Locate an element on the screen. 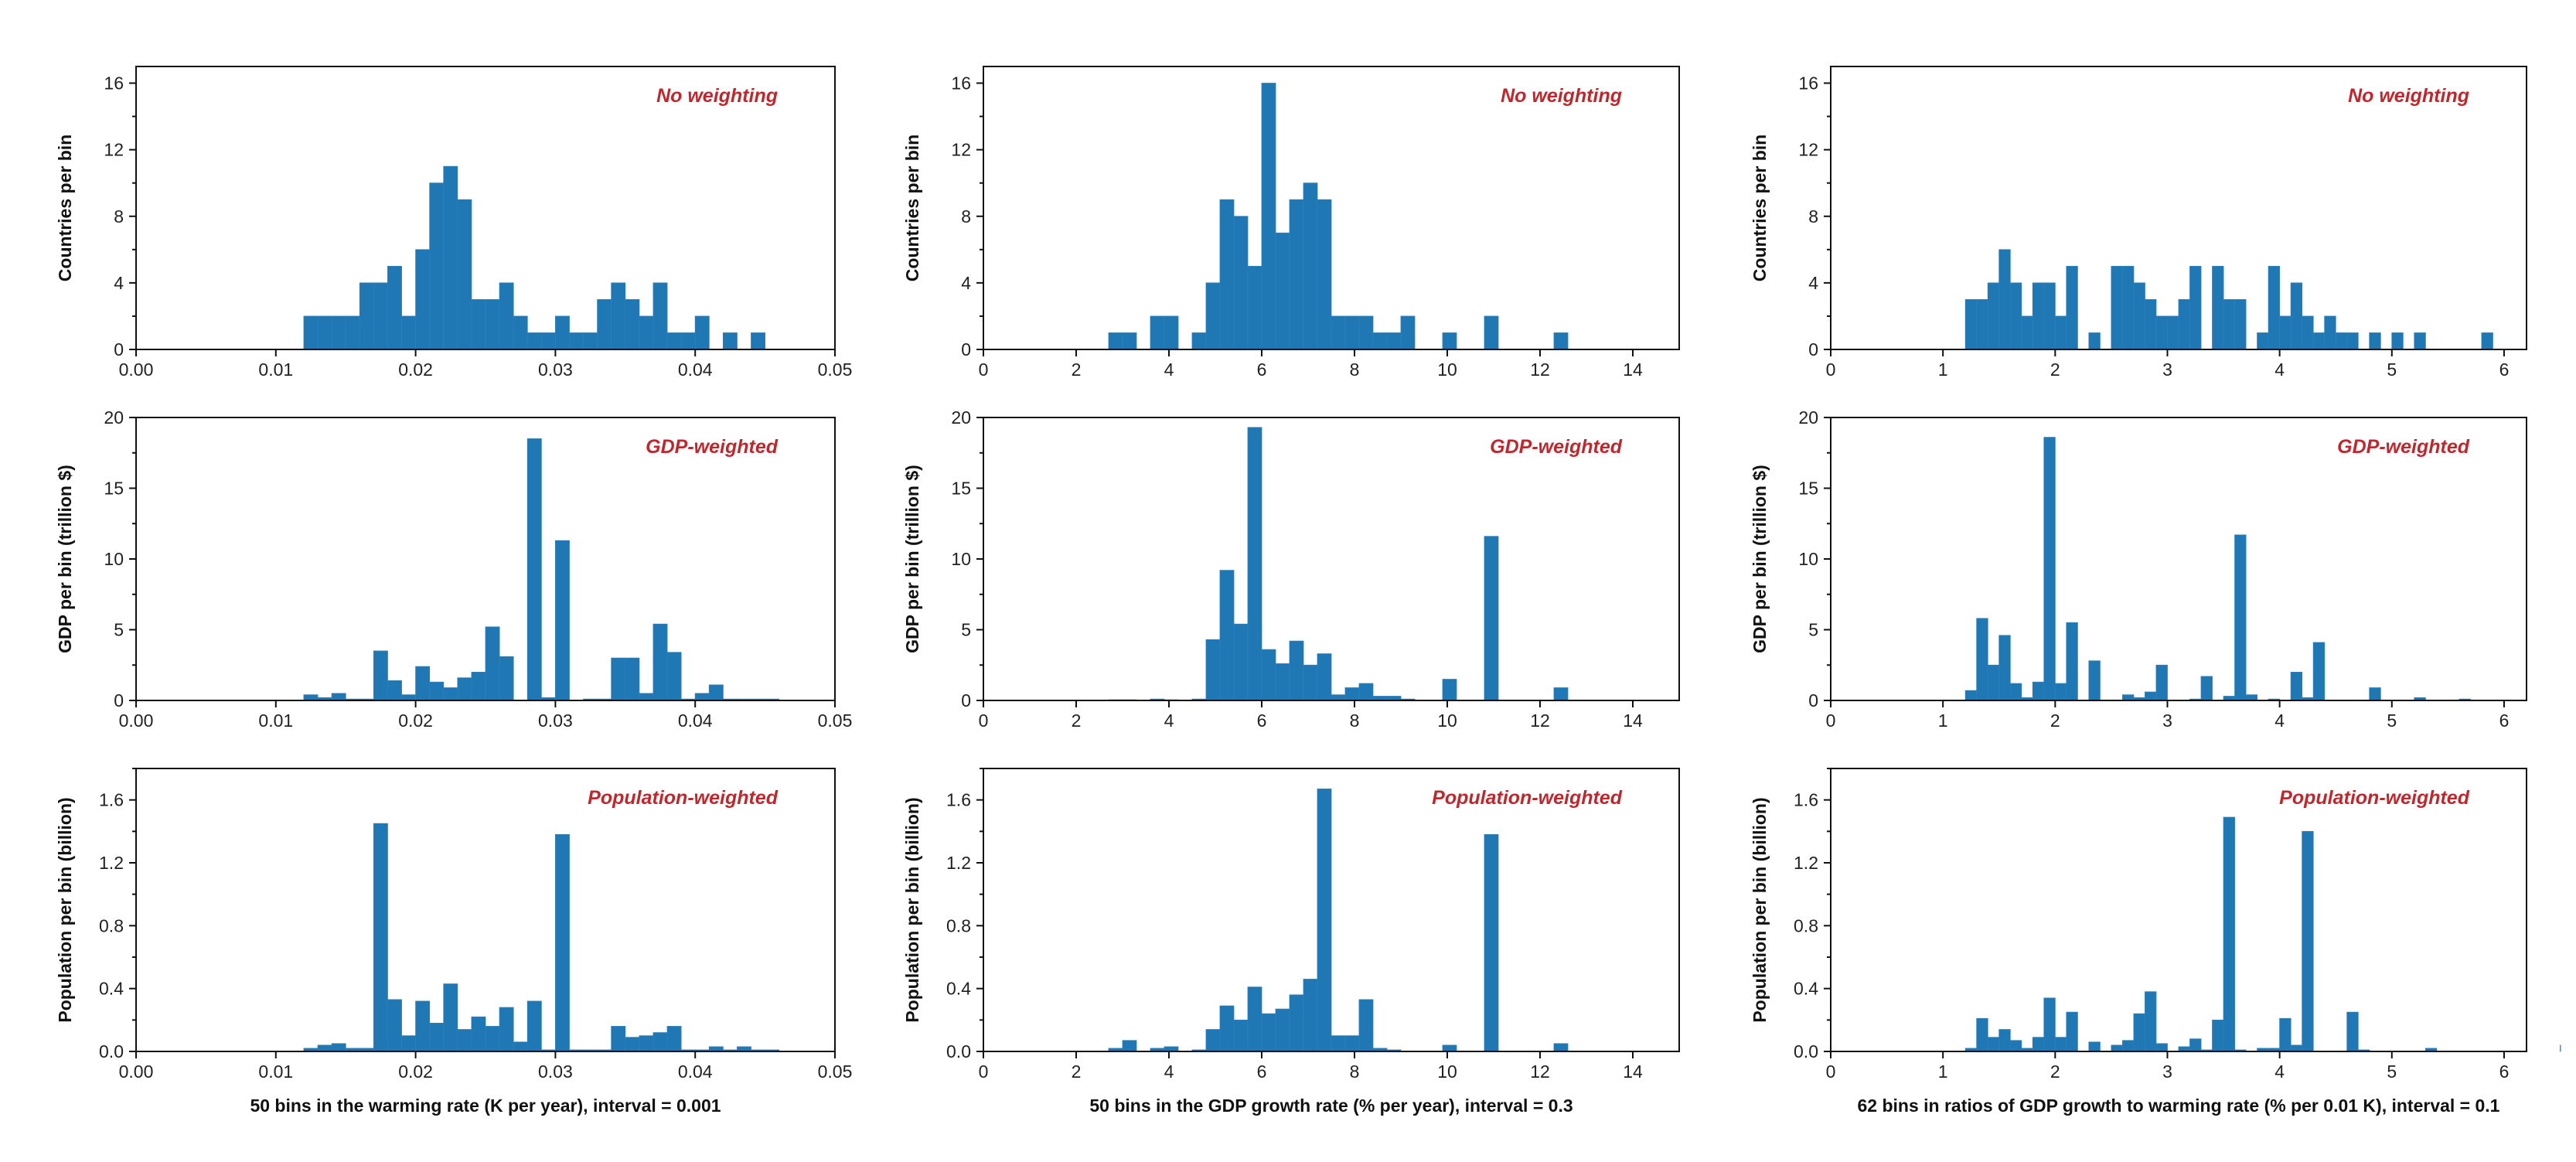 The width and height of the screenshot is (2576, 1162). y-tick-label: 0.4 is located at coordinates (1806, 989).